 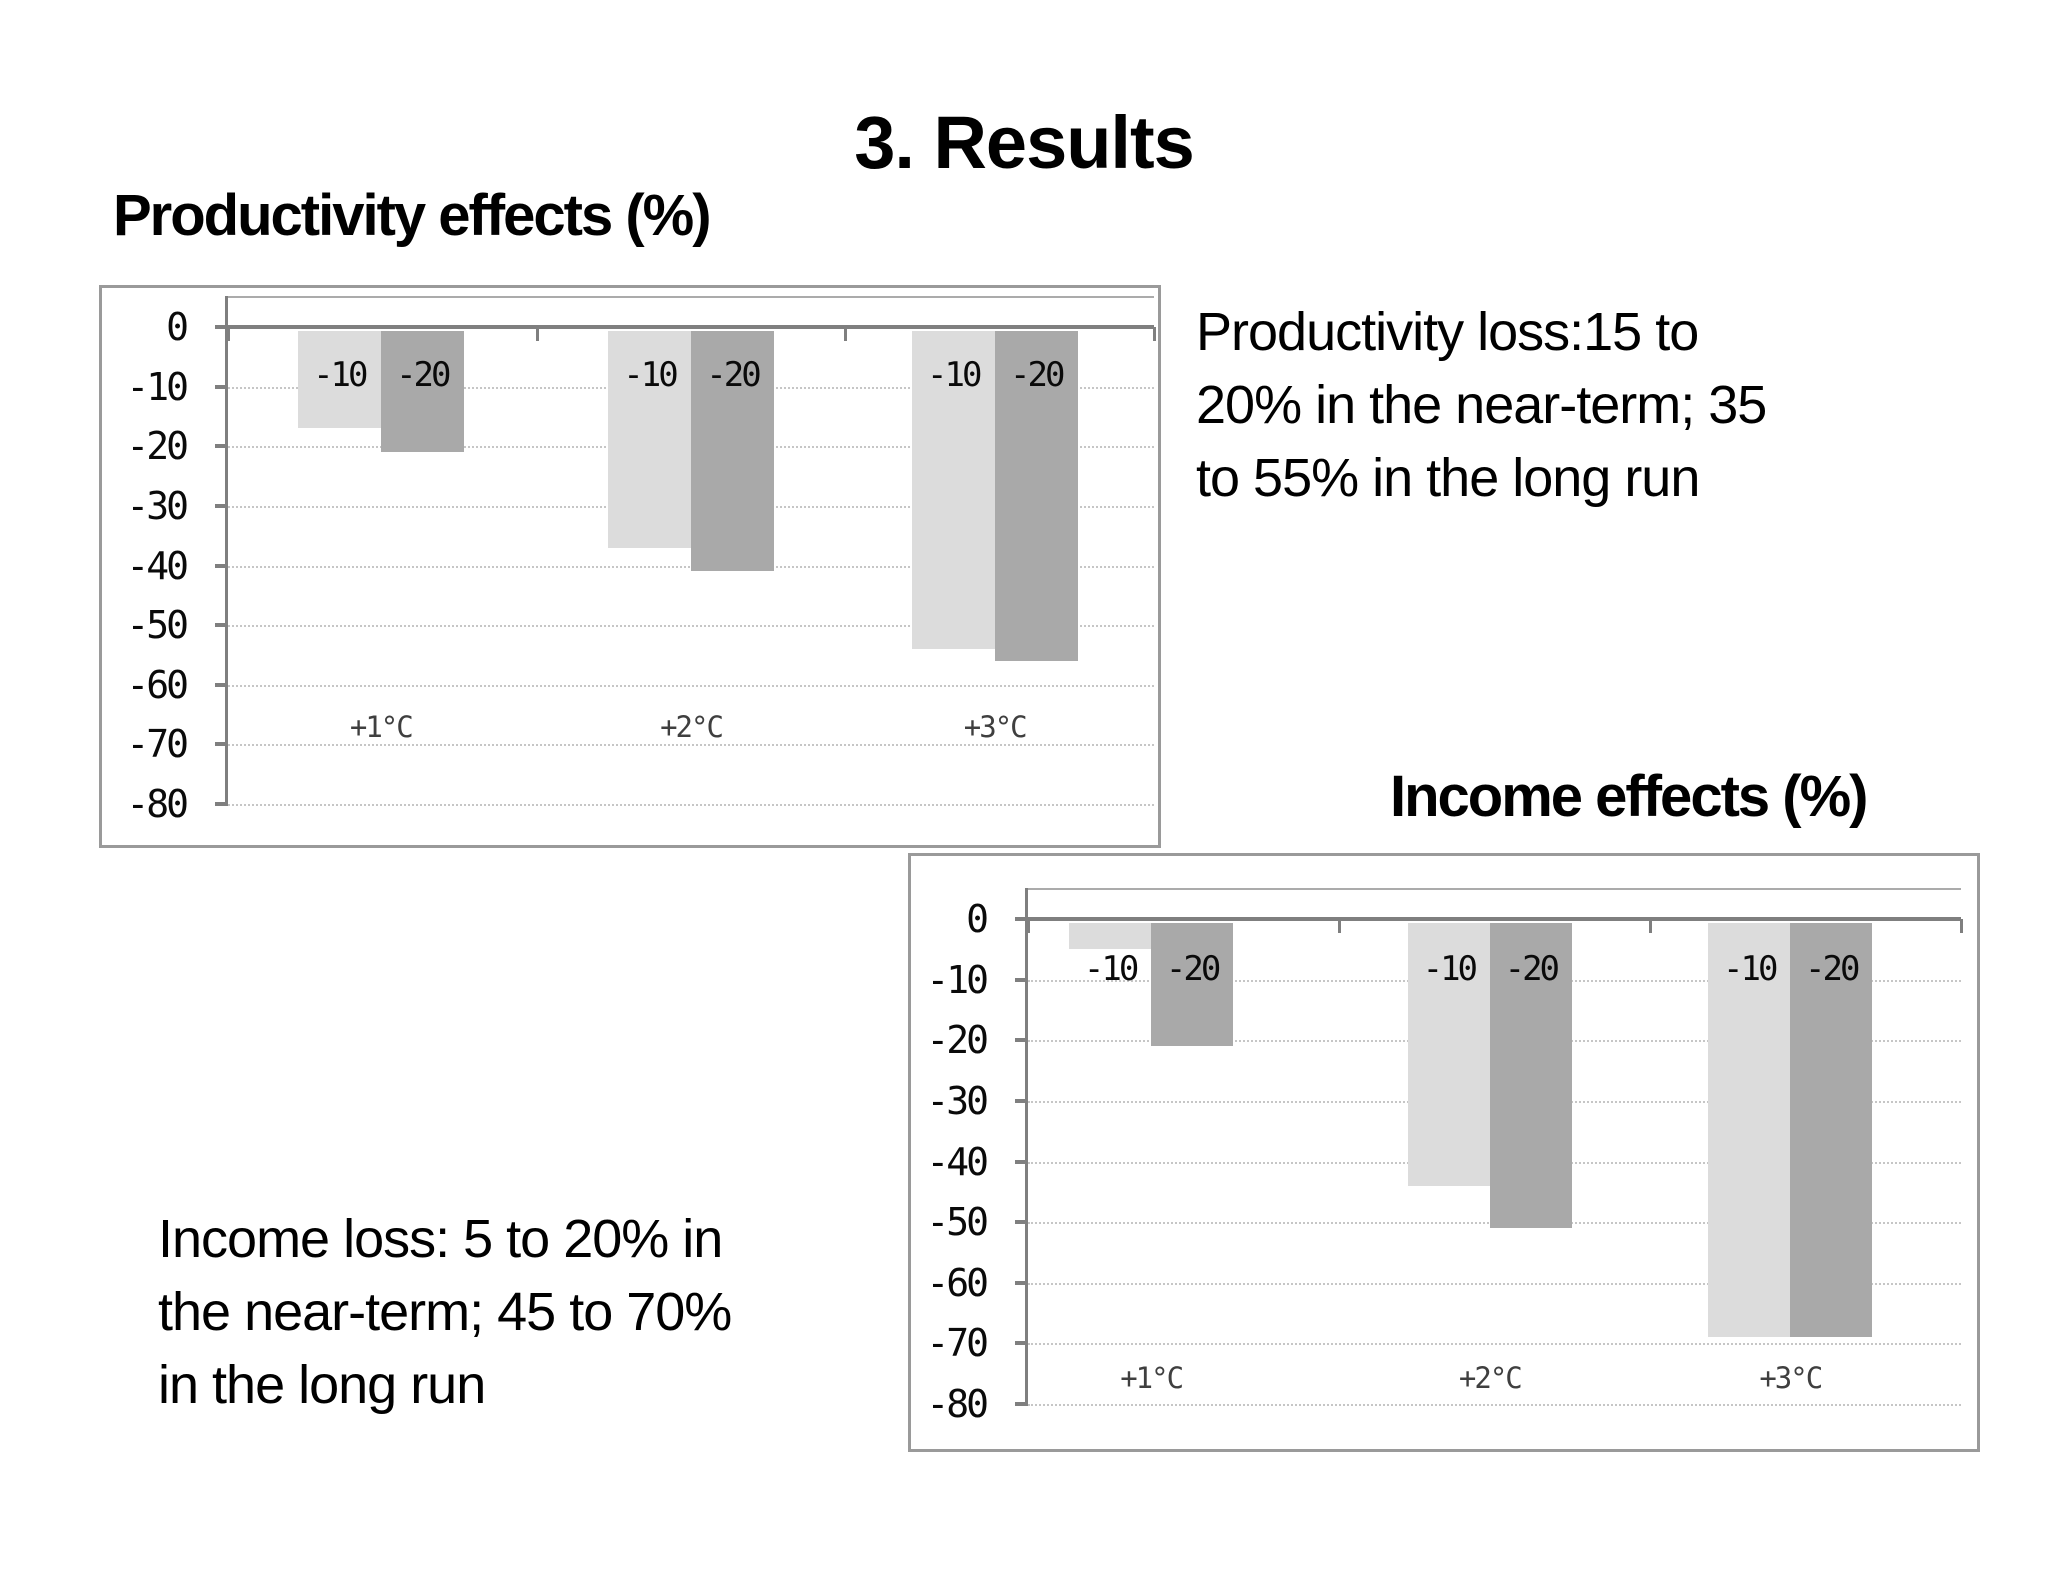 I want to click on income-note-line: the near-term; 45 to 70%, so click(x=445, y=1312).